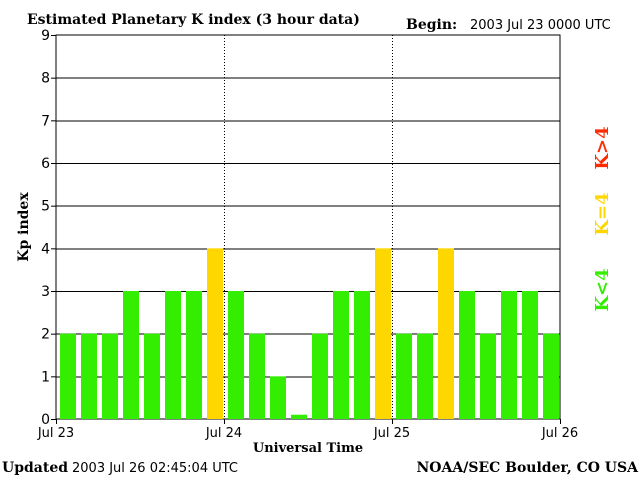  Describe the element at coordinates (45, 249) in the screenshot. I see `y-tick-label: 4` at that location.